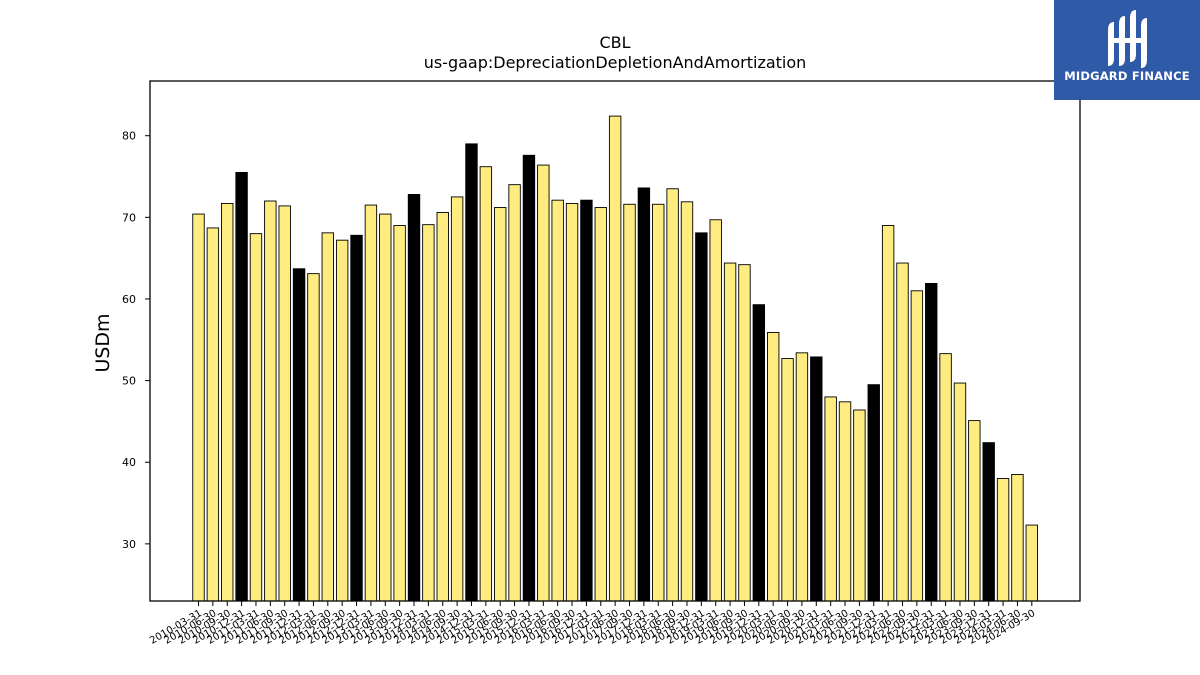 The height and width of the screenshot is (675, 1200). Describe the element at coordinates (129, 462) in the screenshot. I see `y-tick-label: 40` at that location.